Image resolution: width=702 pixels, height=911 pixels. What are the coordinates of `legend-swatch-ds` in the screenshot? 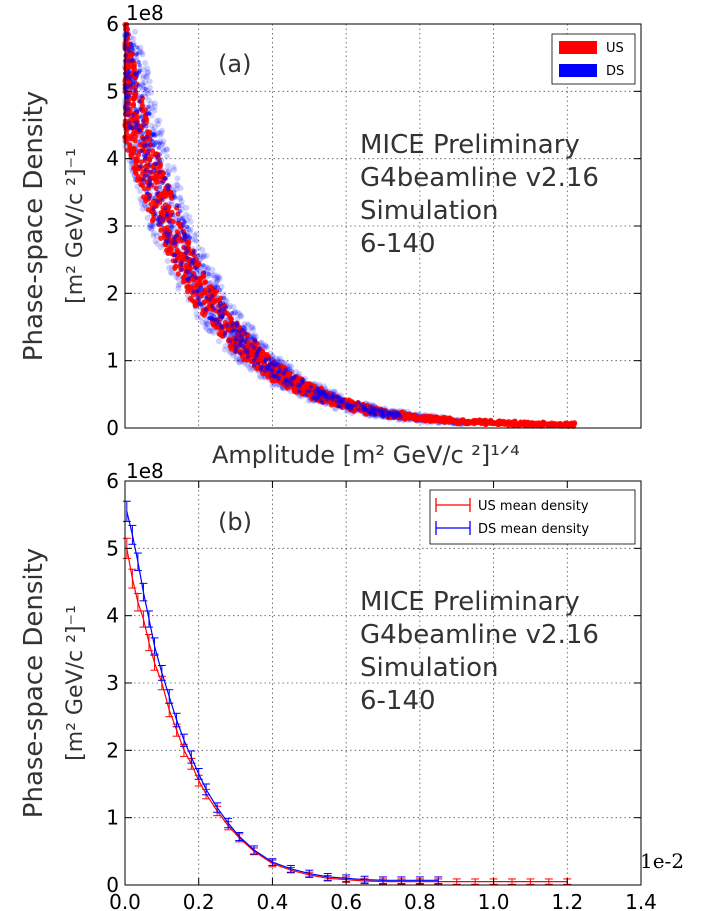 It's located at (578, 70).